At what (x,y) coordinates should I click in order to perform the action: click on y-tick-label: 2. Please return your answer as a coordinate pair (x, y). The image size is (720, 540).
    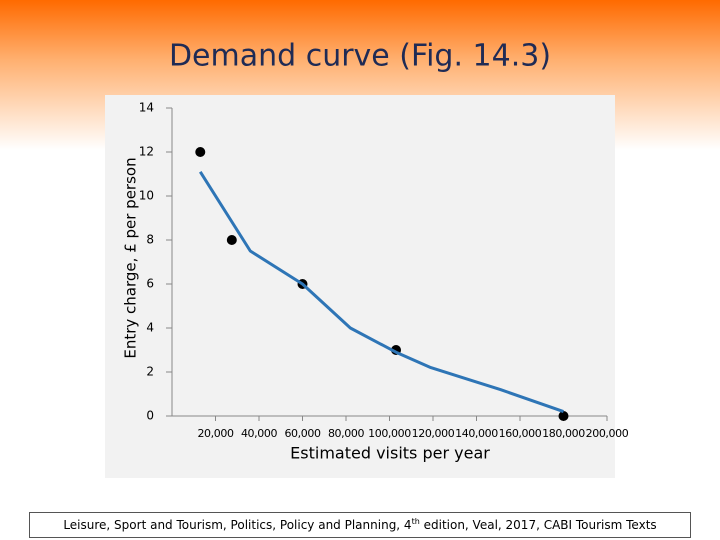
    Looking at the image, I should click on (150, 372).